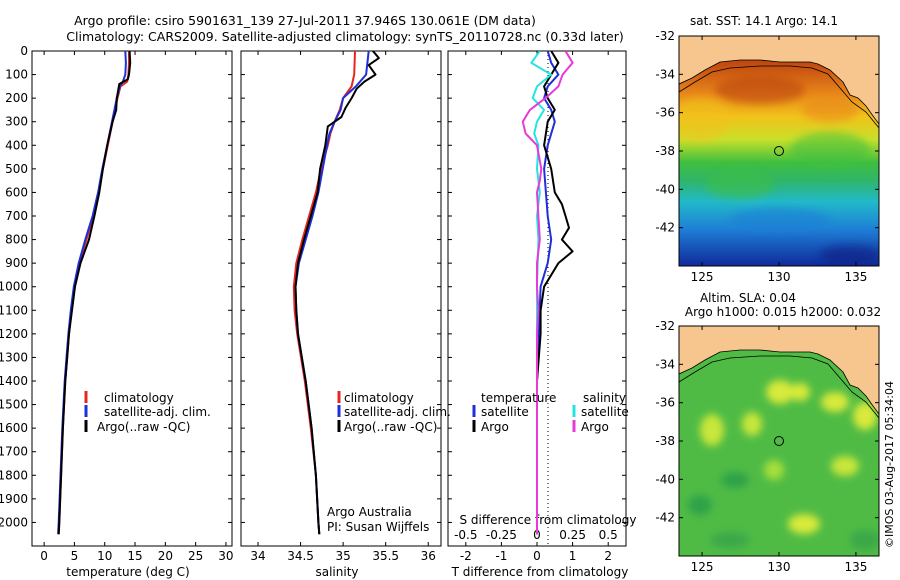  Describe the element at coordinates (573, 556) in the screenshot. I see `x-tick-label: 1` at that location.